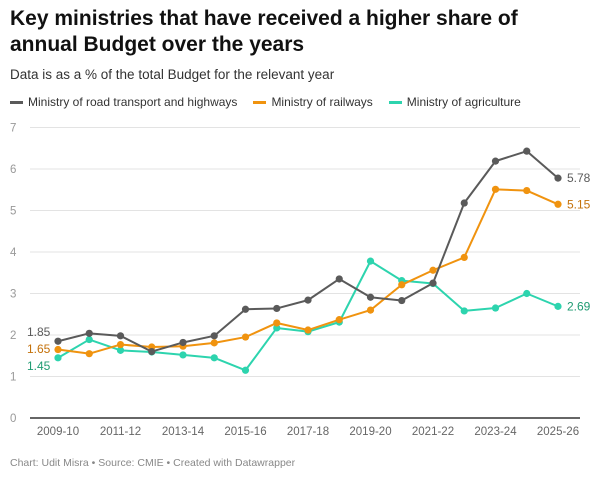 This screenshot has width=600, height=479. Describe the element at coordinates (120, 432) in the screenshot. I see `x-tick-label: 2011-12` at that location.